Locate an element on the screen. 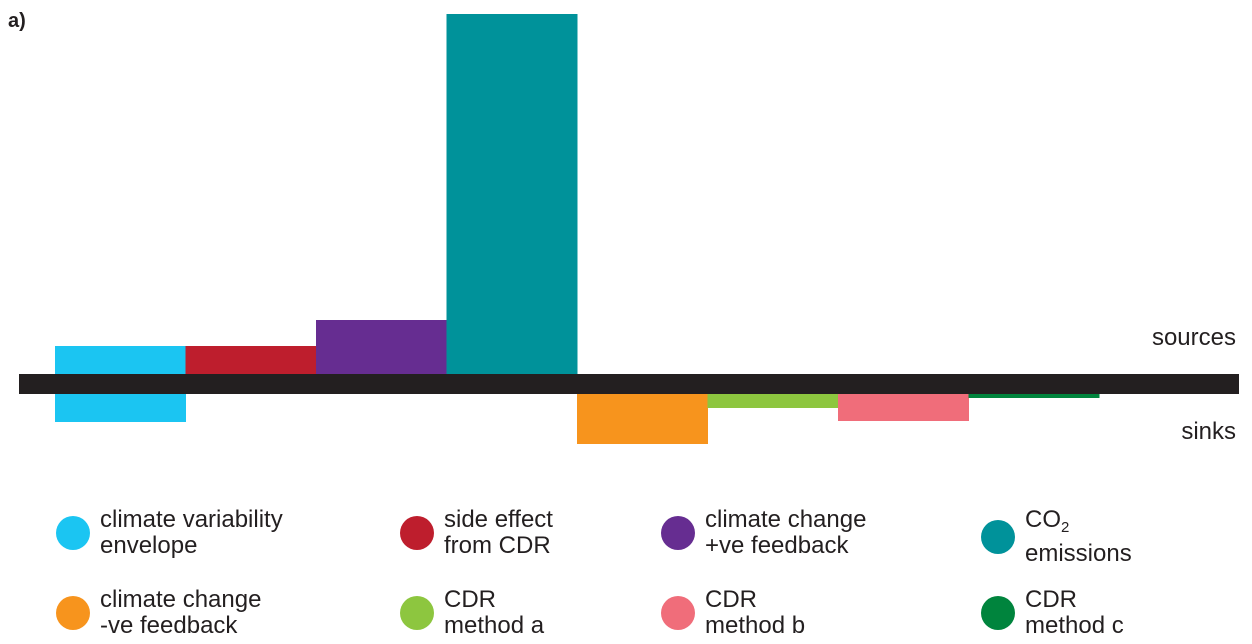 Image resolution: width=1252 pixels, height=644 pixels. legend-item-cdr-c: CDR method c is located at coordinates (1052, 613).